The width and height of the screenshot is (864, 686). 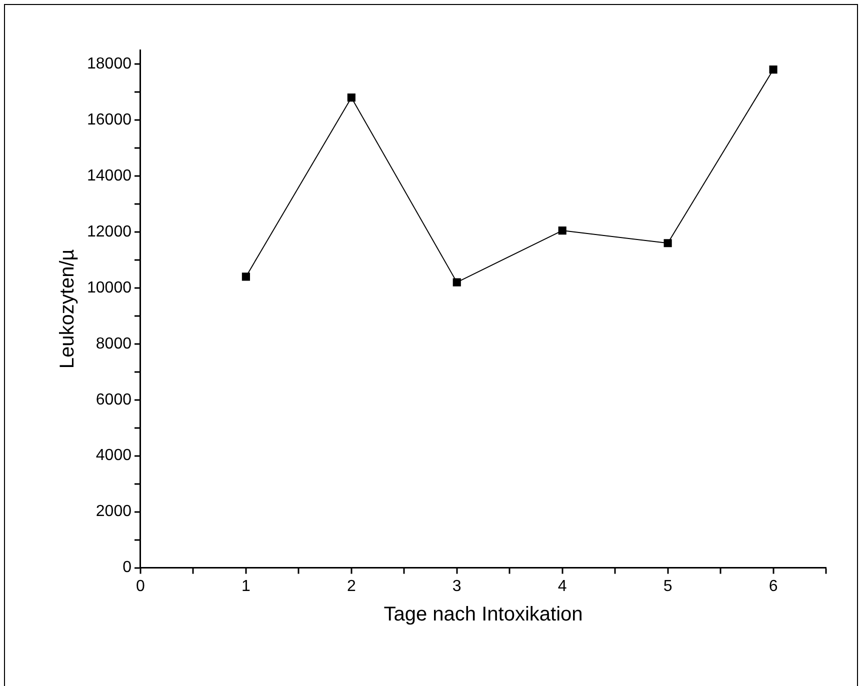 I want to click on y-tick-label: 6000, so click(x=114, y=399).